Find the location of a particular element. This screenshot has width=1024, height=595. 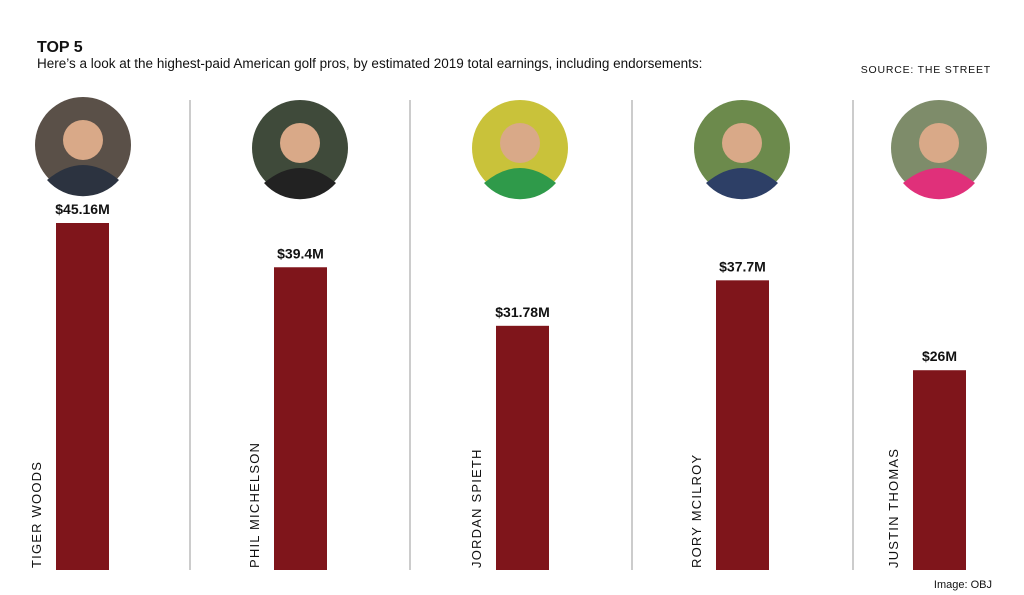

category-label: JORDAN SPIETH is located at coordinates (476, 508).